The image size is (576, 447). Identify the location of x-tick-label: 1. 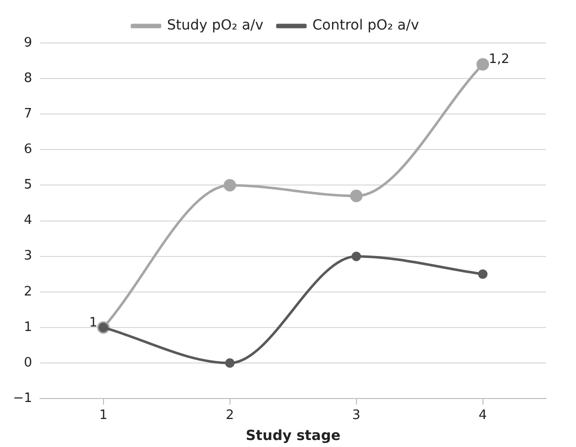
(103, 415).